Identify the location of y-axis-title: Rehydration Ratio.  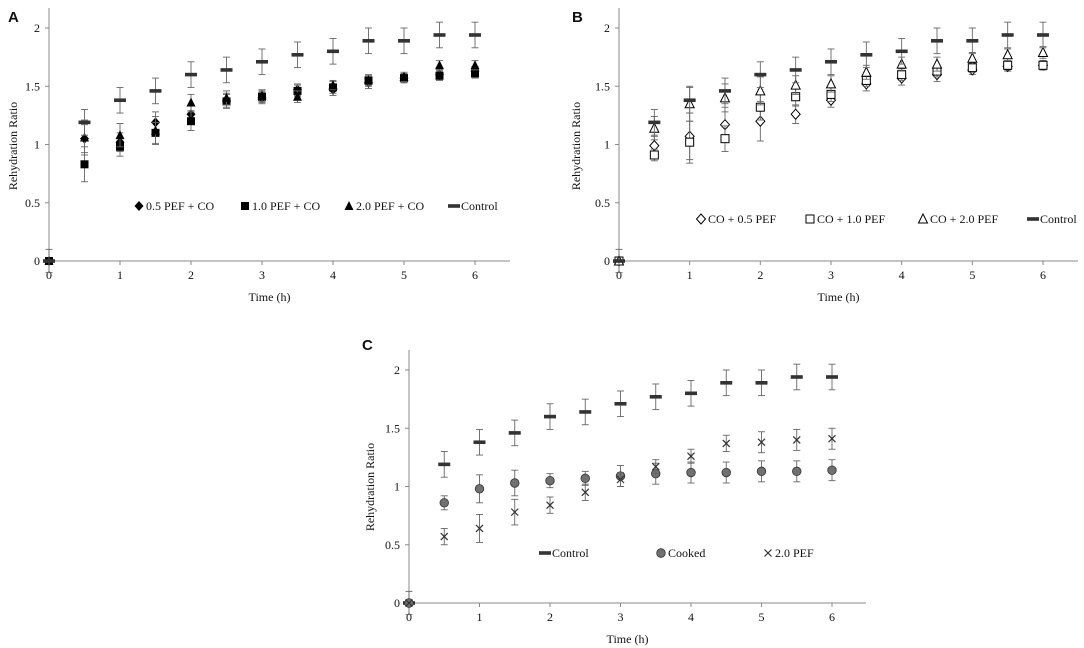
(13, 146).